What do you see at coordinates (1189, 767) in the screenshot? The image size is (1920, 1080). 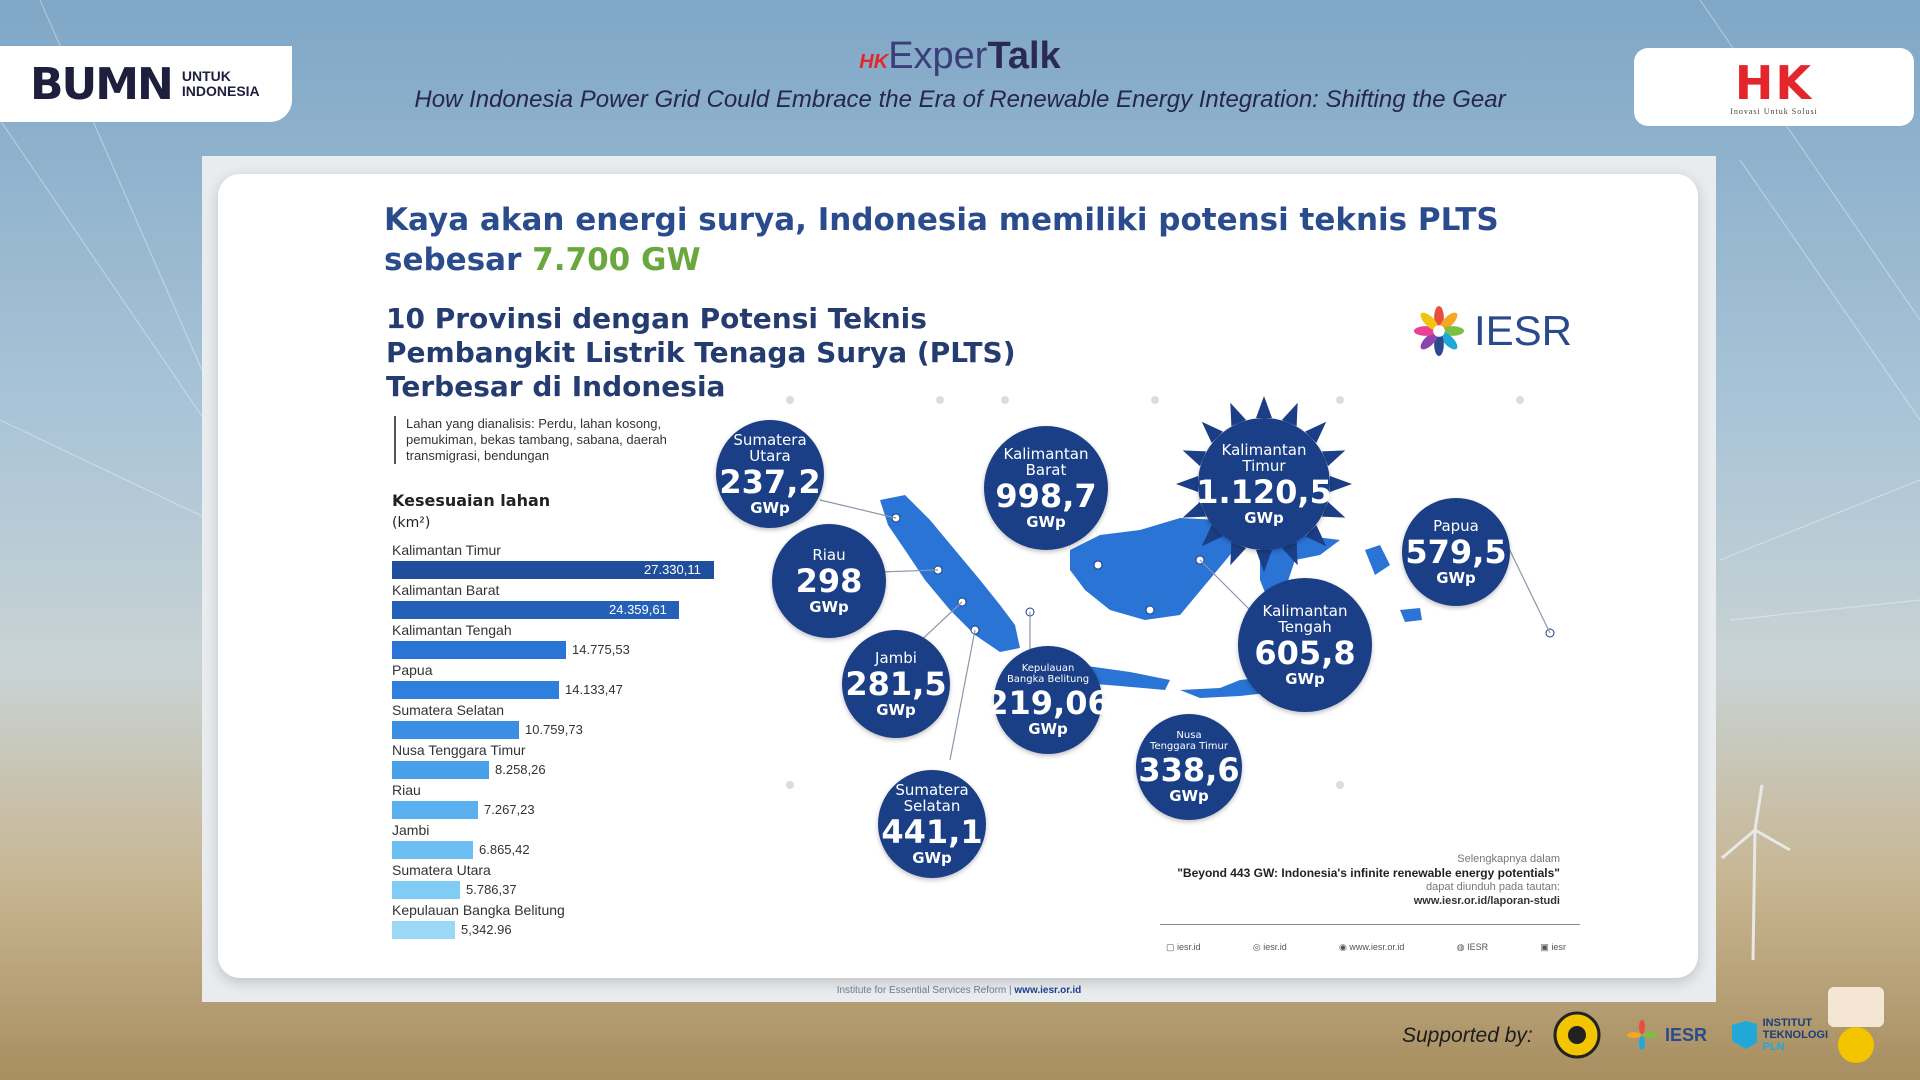 I see `bubble-nusa-tenggara-timur: Nusa Tenggara Timur 338,6 GWp` at bounding box center [1189, 767].